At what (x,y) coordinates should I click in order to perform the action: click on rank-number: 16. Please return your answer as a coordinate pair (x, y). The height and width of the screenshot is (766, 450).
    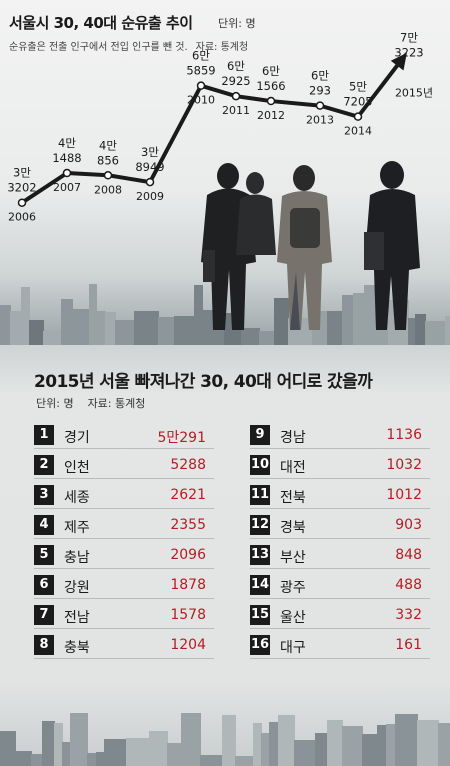
    Looking at the image, I should click on (260, 645).